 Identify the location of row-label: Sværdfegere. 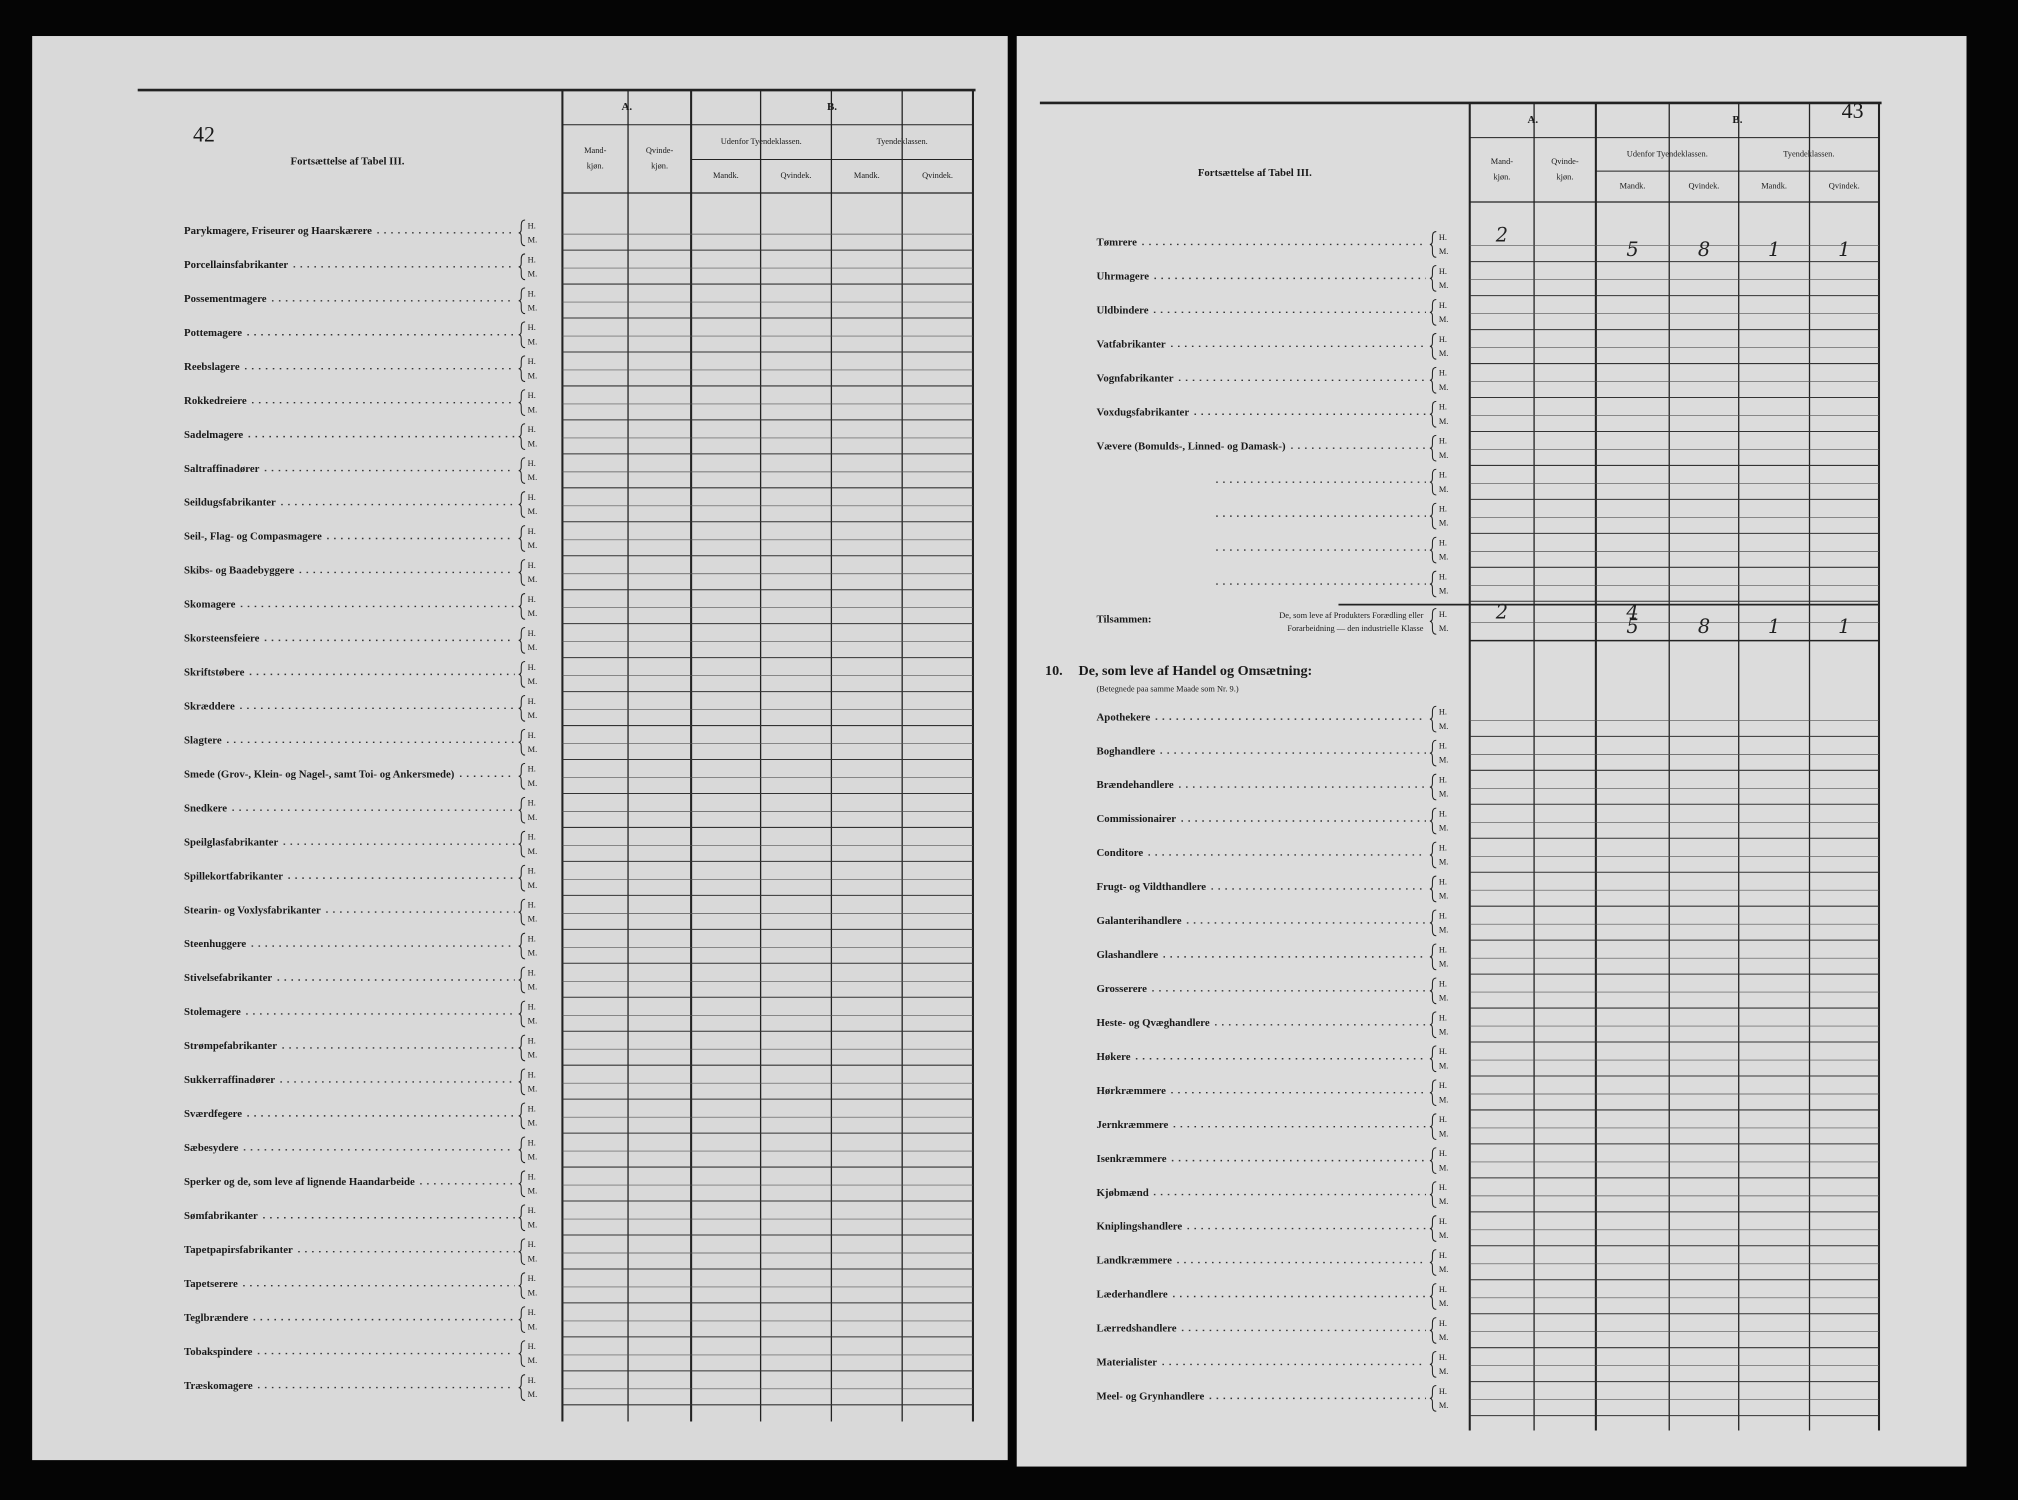
(213, 1114).